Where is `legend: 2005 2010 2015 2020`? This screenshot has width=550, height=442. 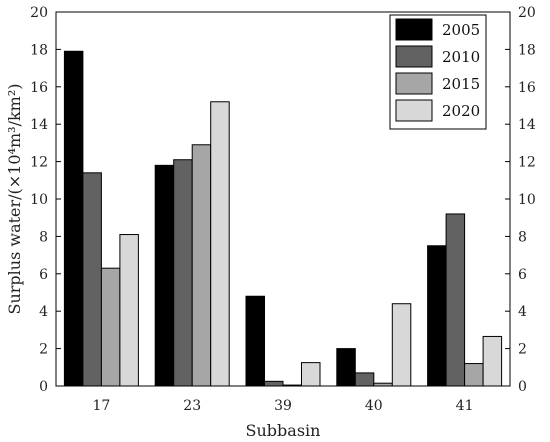
legend: 2005 2010 2015 2020 is located at coordinates (438, 72).